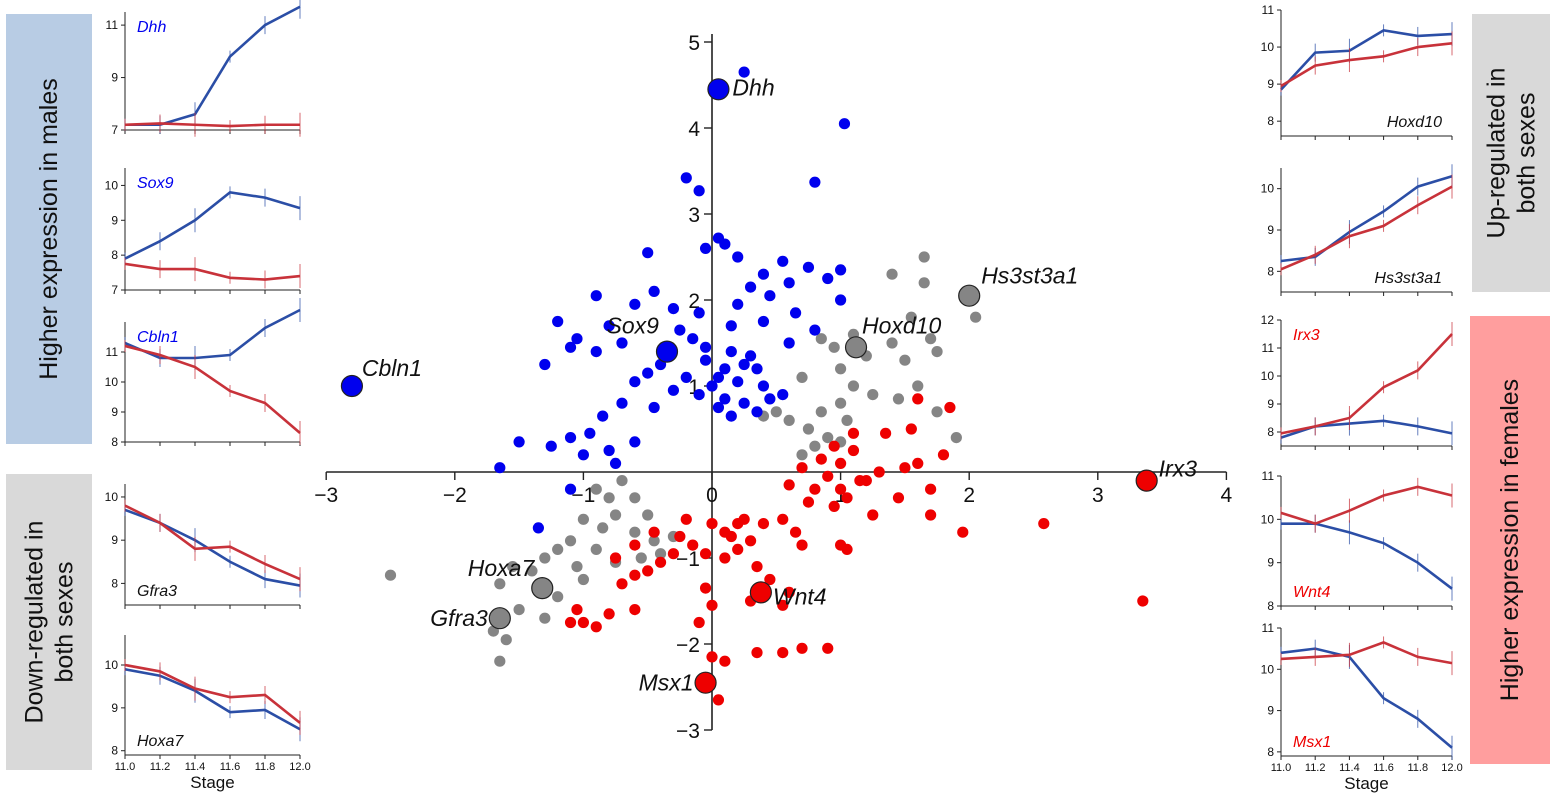  I want to click on gene-name-label: Dhh, so click(151, 27).